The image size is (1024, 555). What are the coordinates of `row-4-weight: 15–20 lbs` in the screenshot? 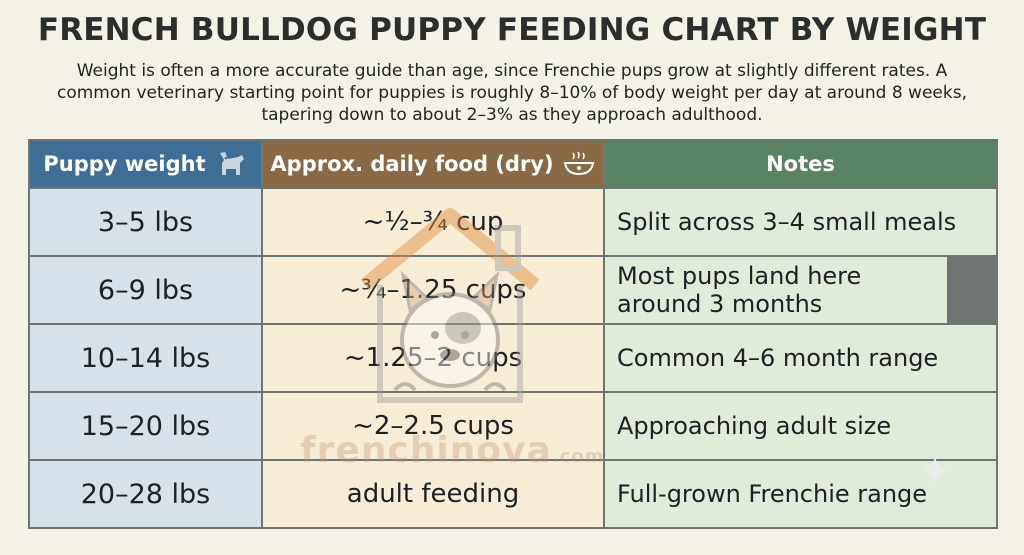 It's located at (145, 426).